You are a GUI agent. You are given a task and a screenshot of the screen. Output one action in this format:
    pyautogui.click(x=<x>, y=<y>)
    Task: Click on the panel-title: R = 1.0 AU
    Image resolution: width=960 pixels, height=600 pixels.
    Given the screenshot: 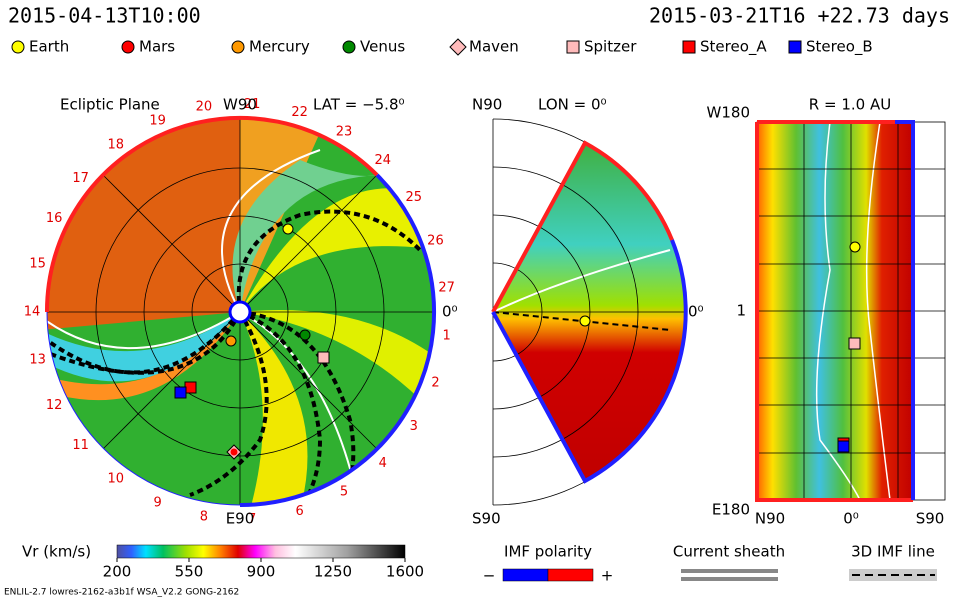 What is the action you would take?
    pyautogui.click(x=850, y=105)
    